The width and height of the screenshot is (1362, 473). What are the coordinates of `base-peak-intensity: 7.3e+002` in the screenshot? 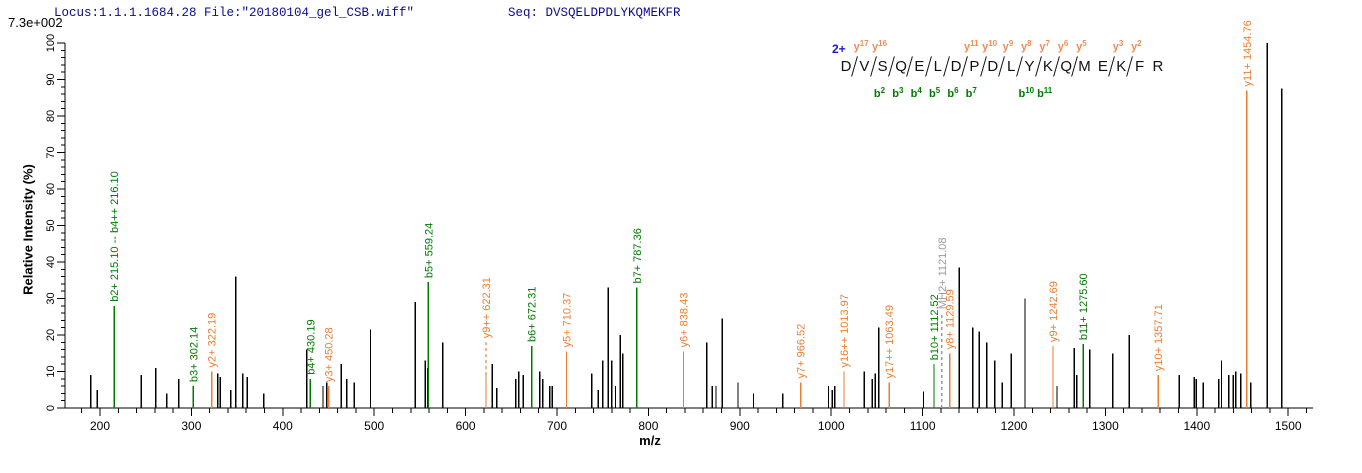 It's located at (35, 22).